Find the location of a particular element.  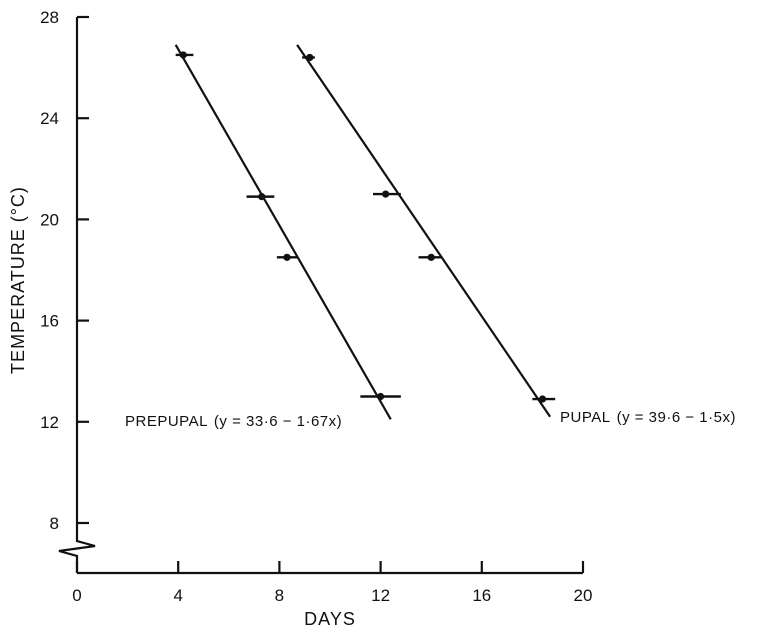

y-tick-label: 24 is located at coordinates (49, 118).